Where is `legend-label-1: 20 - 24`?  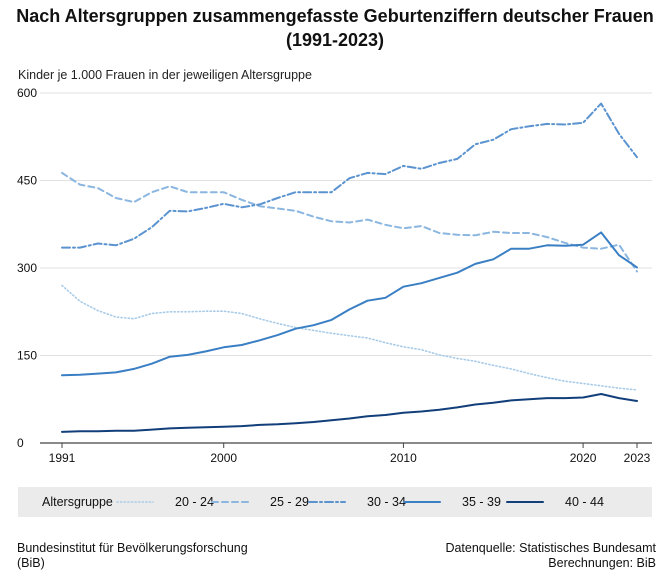 legend-label-1: 20 - 24 is located at coordinates (194, 502).